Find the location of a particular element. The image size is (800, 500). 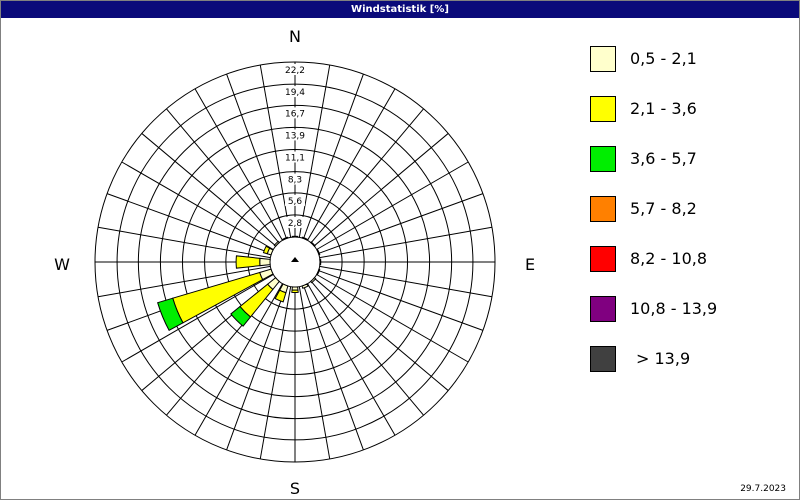

legend-label: 10,8 - 13,9 is located at coordinates (674, 308).